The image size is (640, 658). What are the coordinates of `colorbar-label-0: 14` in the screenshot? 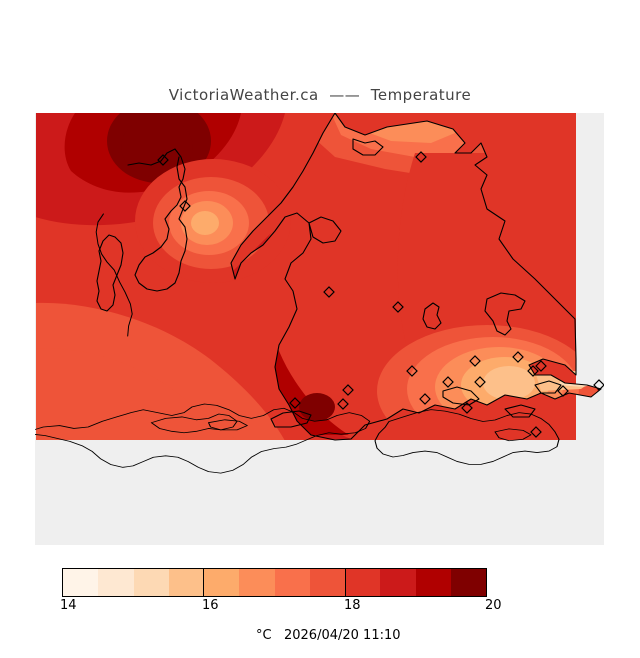 It's located at (68, 605).